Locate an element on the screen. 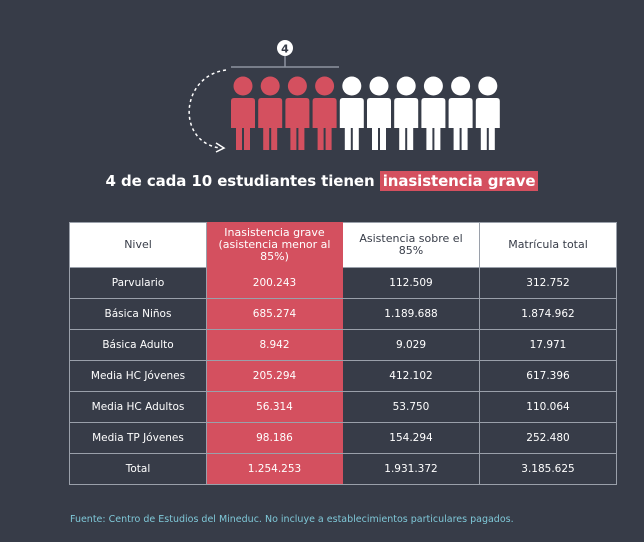  table-row: Media HC Jóvenes 205.294 412.102 617.396 is located at coordinates (343, 376).